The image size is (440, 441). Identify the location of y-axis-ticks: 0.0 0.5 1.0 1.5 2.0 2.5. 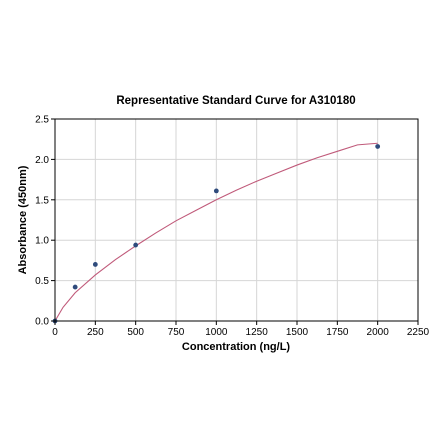
(45, 221).